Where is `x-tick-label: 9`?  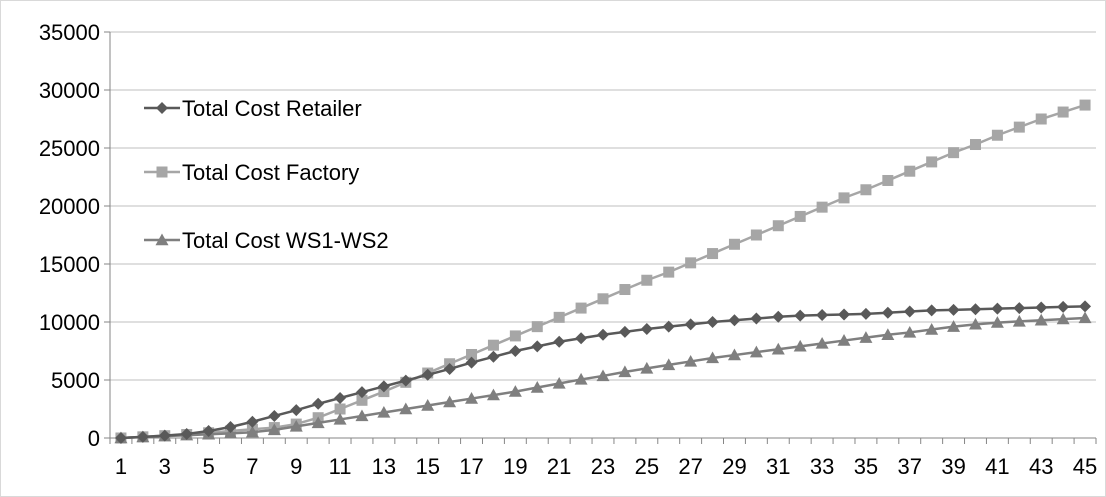 x-tick-label: 9 is located at coordinates (296, 466).